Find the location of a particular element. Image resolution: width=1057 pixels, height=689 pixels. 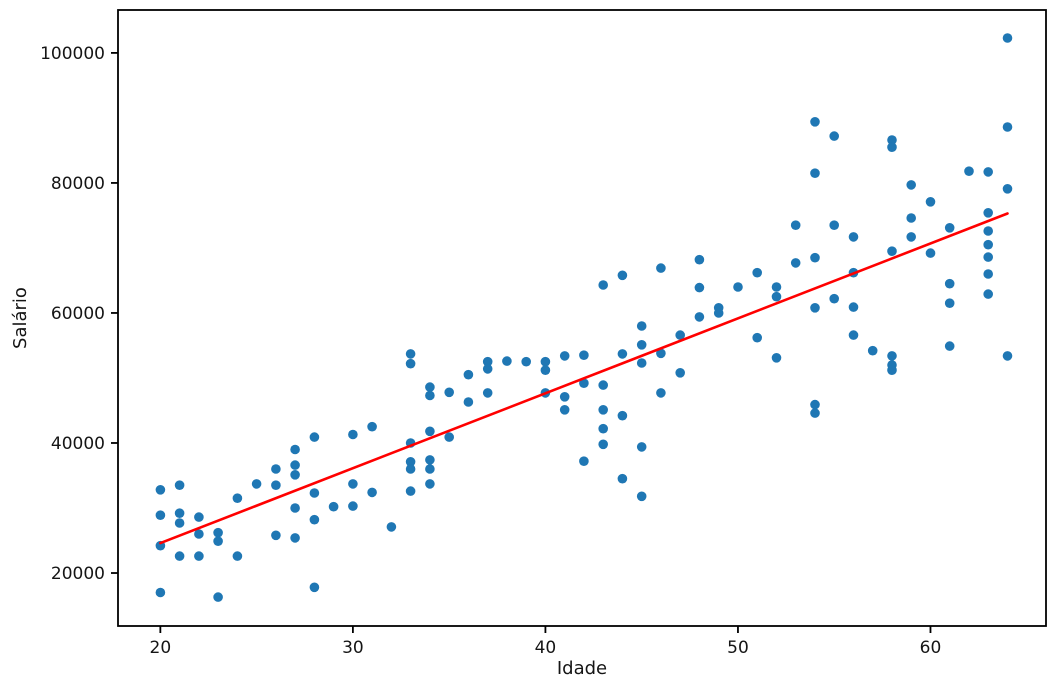

x-tick-label: 30 is located at coordinates (353, 648).